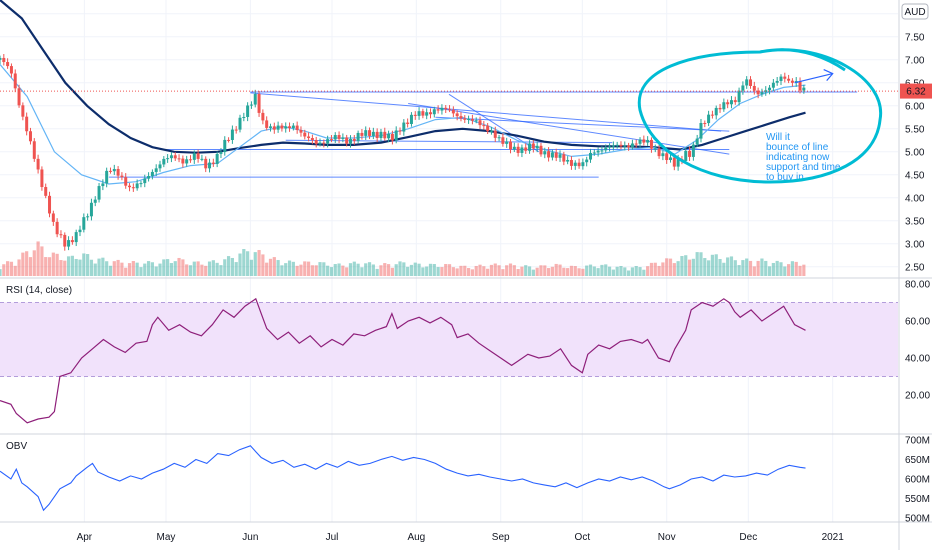 The height and width of the screenshot is (550, 932). I want to click on time-tick-label: Jun, so click(250, 537).